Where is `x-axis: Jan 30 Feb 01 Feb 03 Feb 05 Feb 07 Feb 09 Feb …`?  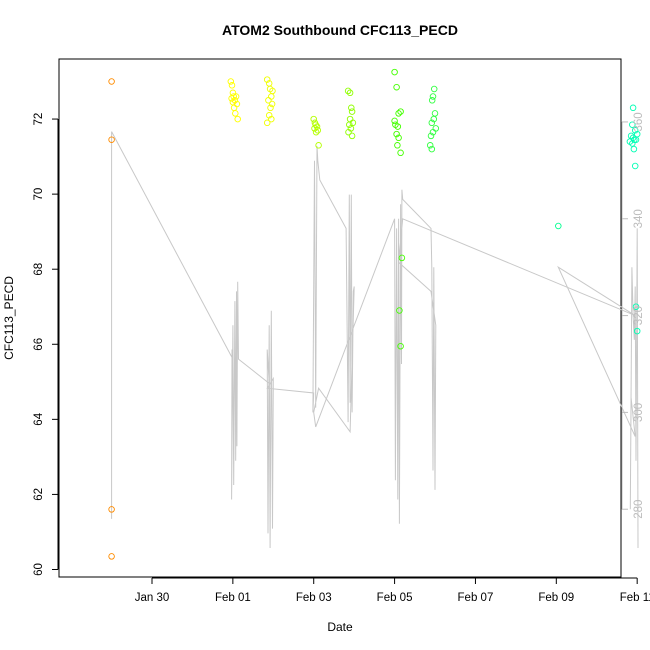 x-axis: Jan 30 Feb 01 Feb 03 Feb 05 Feb 07 Feb 09 Feb … is located at coordinates (392, 590).